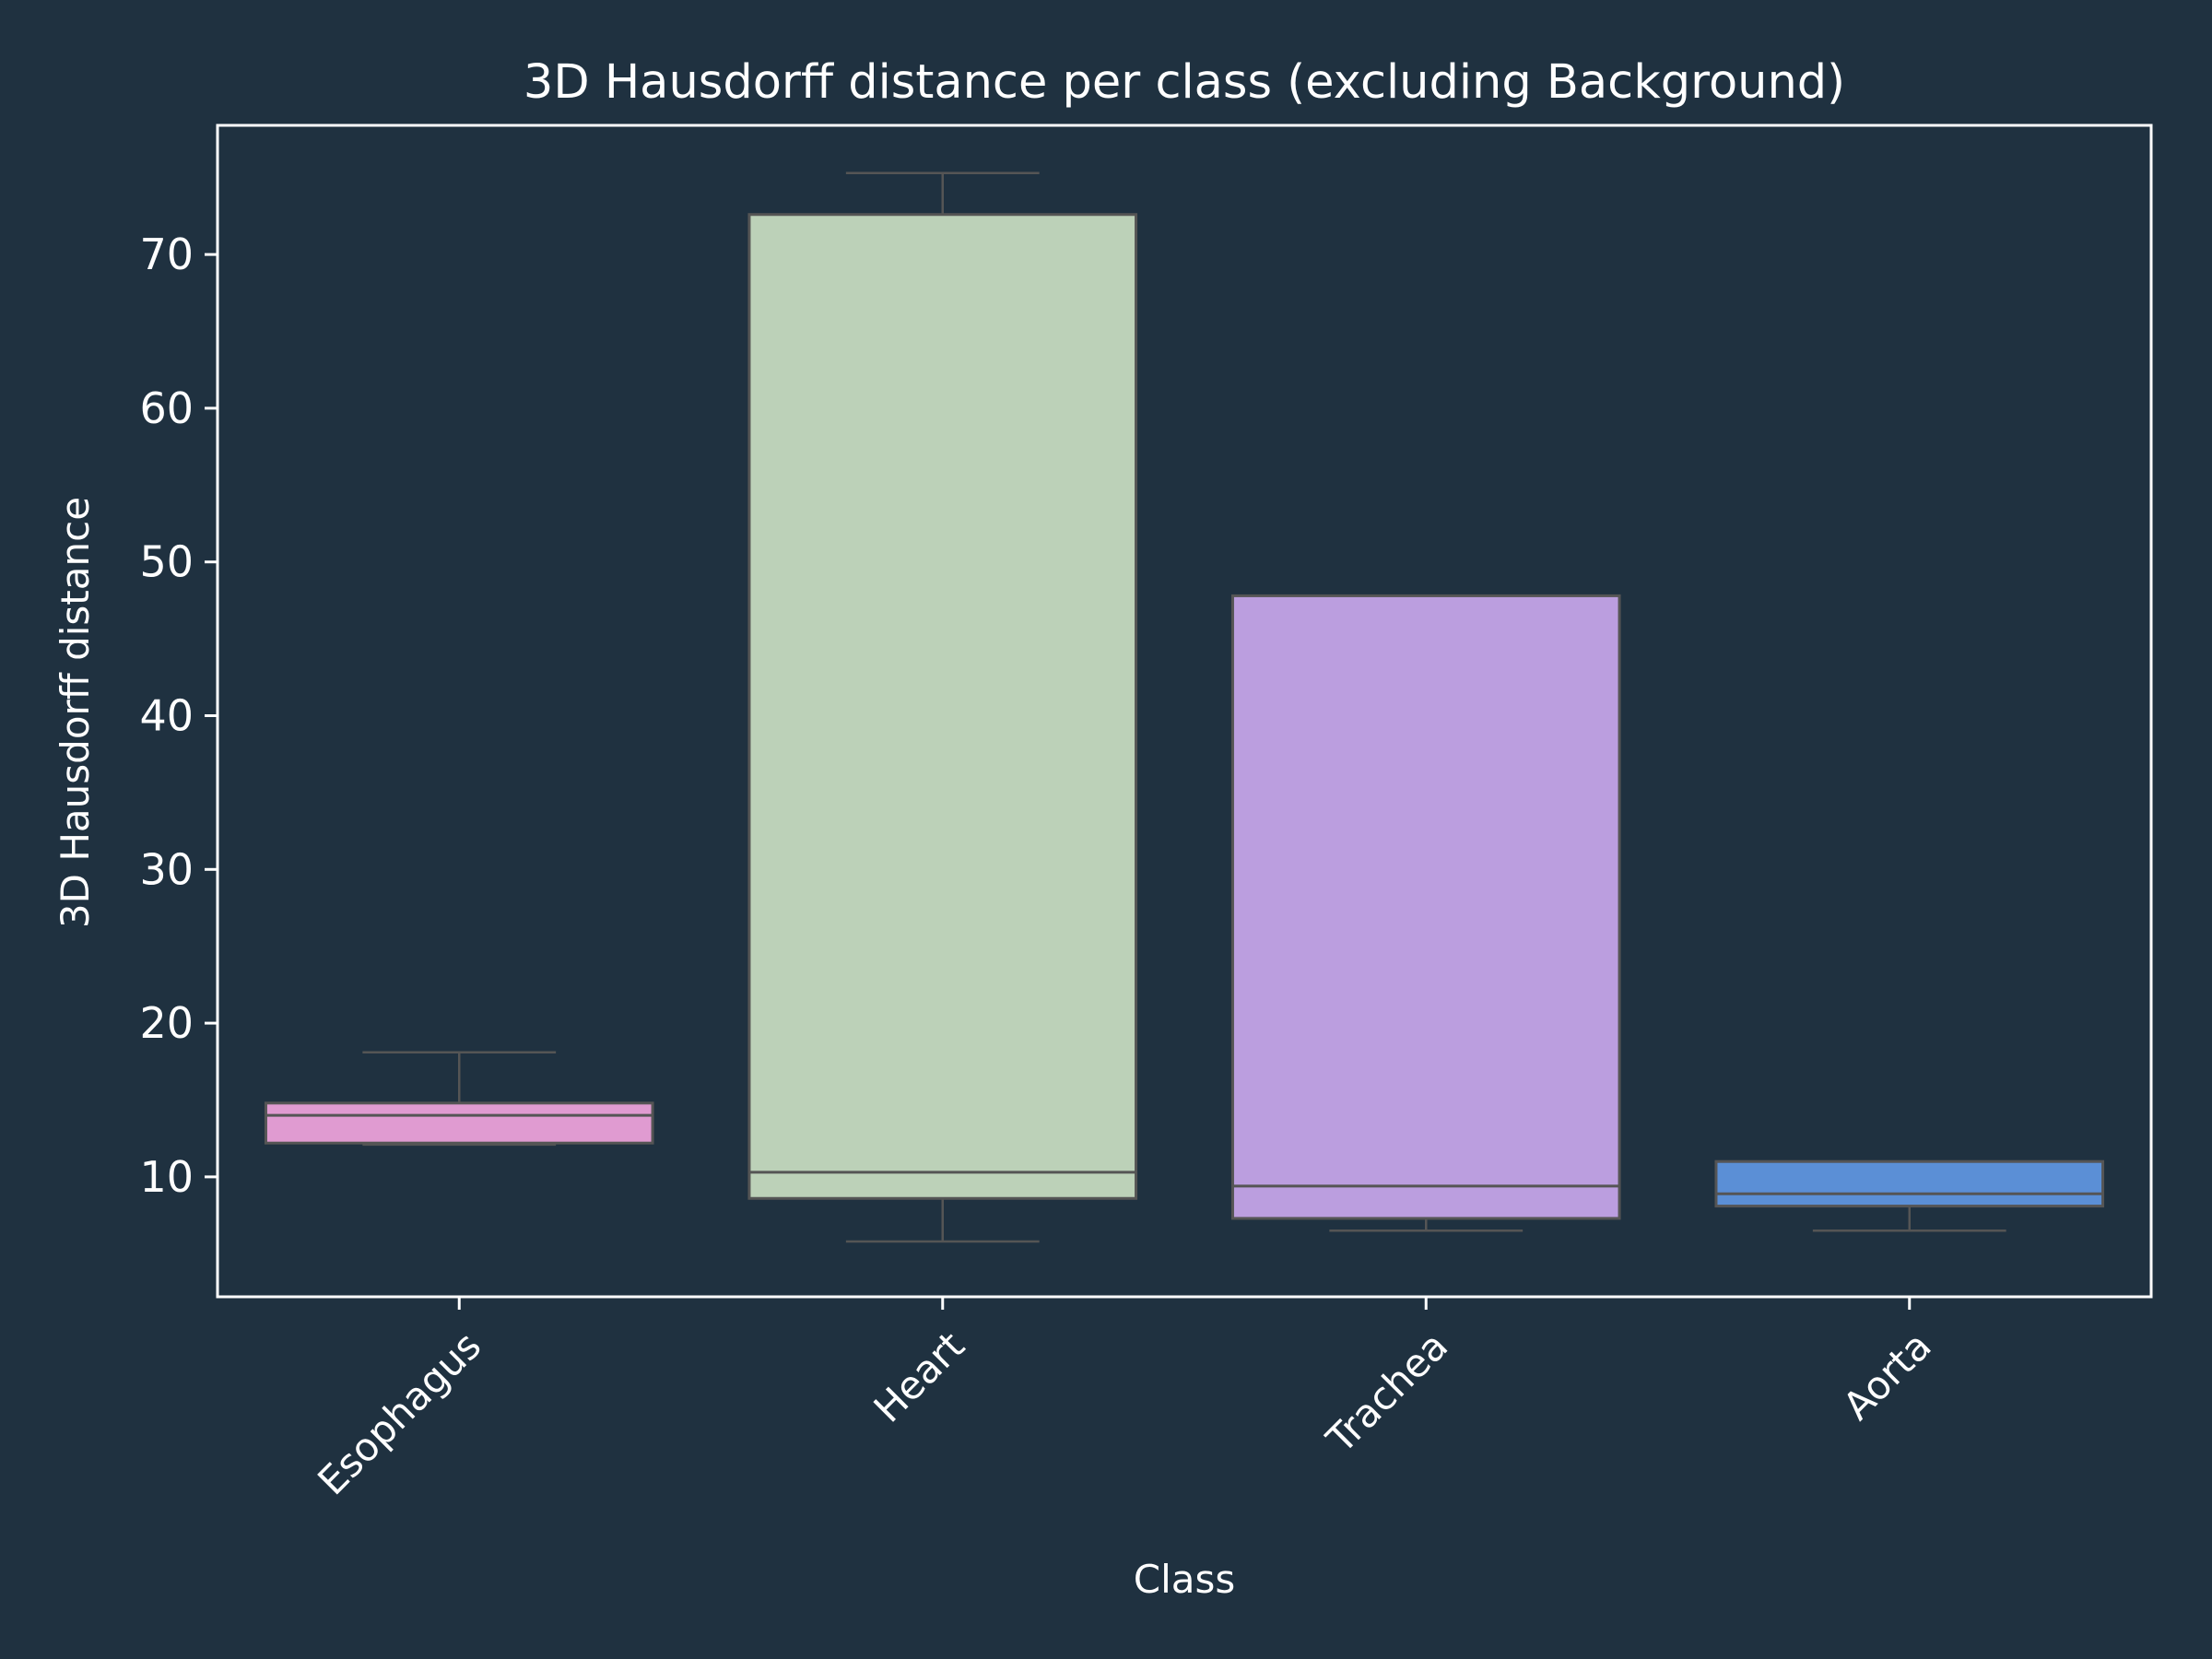 This screenshot has height=1659, width=2212. I want to click on x-axis-label: Class, so click(1185, 1579).